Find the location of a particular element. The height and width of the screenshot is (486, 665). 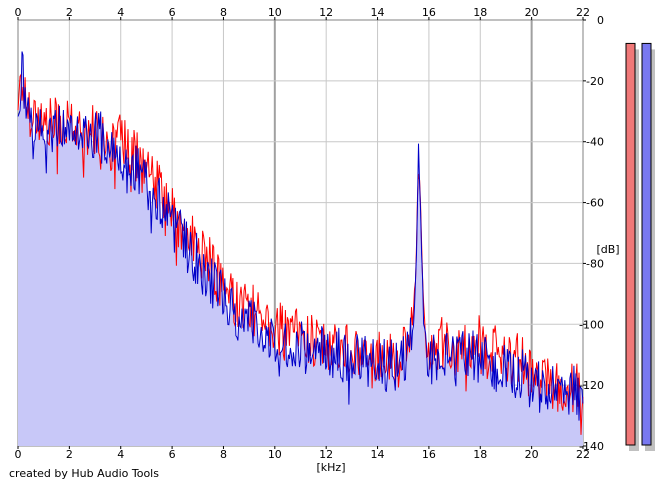

meter-left-bar is located at coordinates (630, 244).